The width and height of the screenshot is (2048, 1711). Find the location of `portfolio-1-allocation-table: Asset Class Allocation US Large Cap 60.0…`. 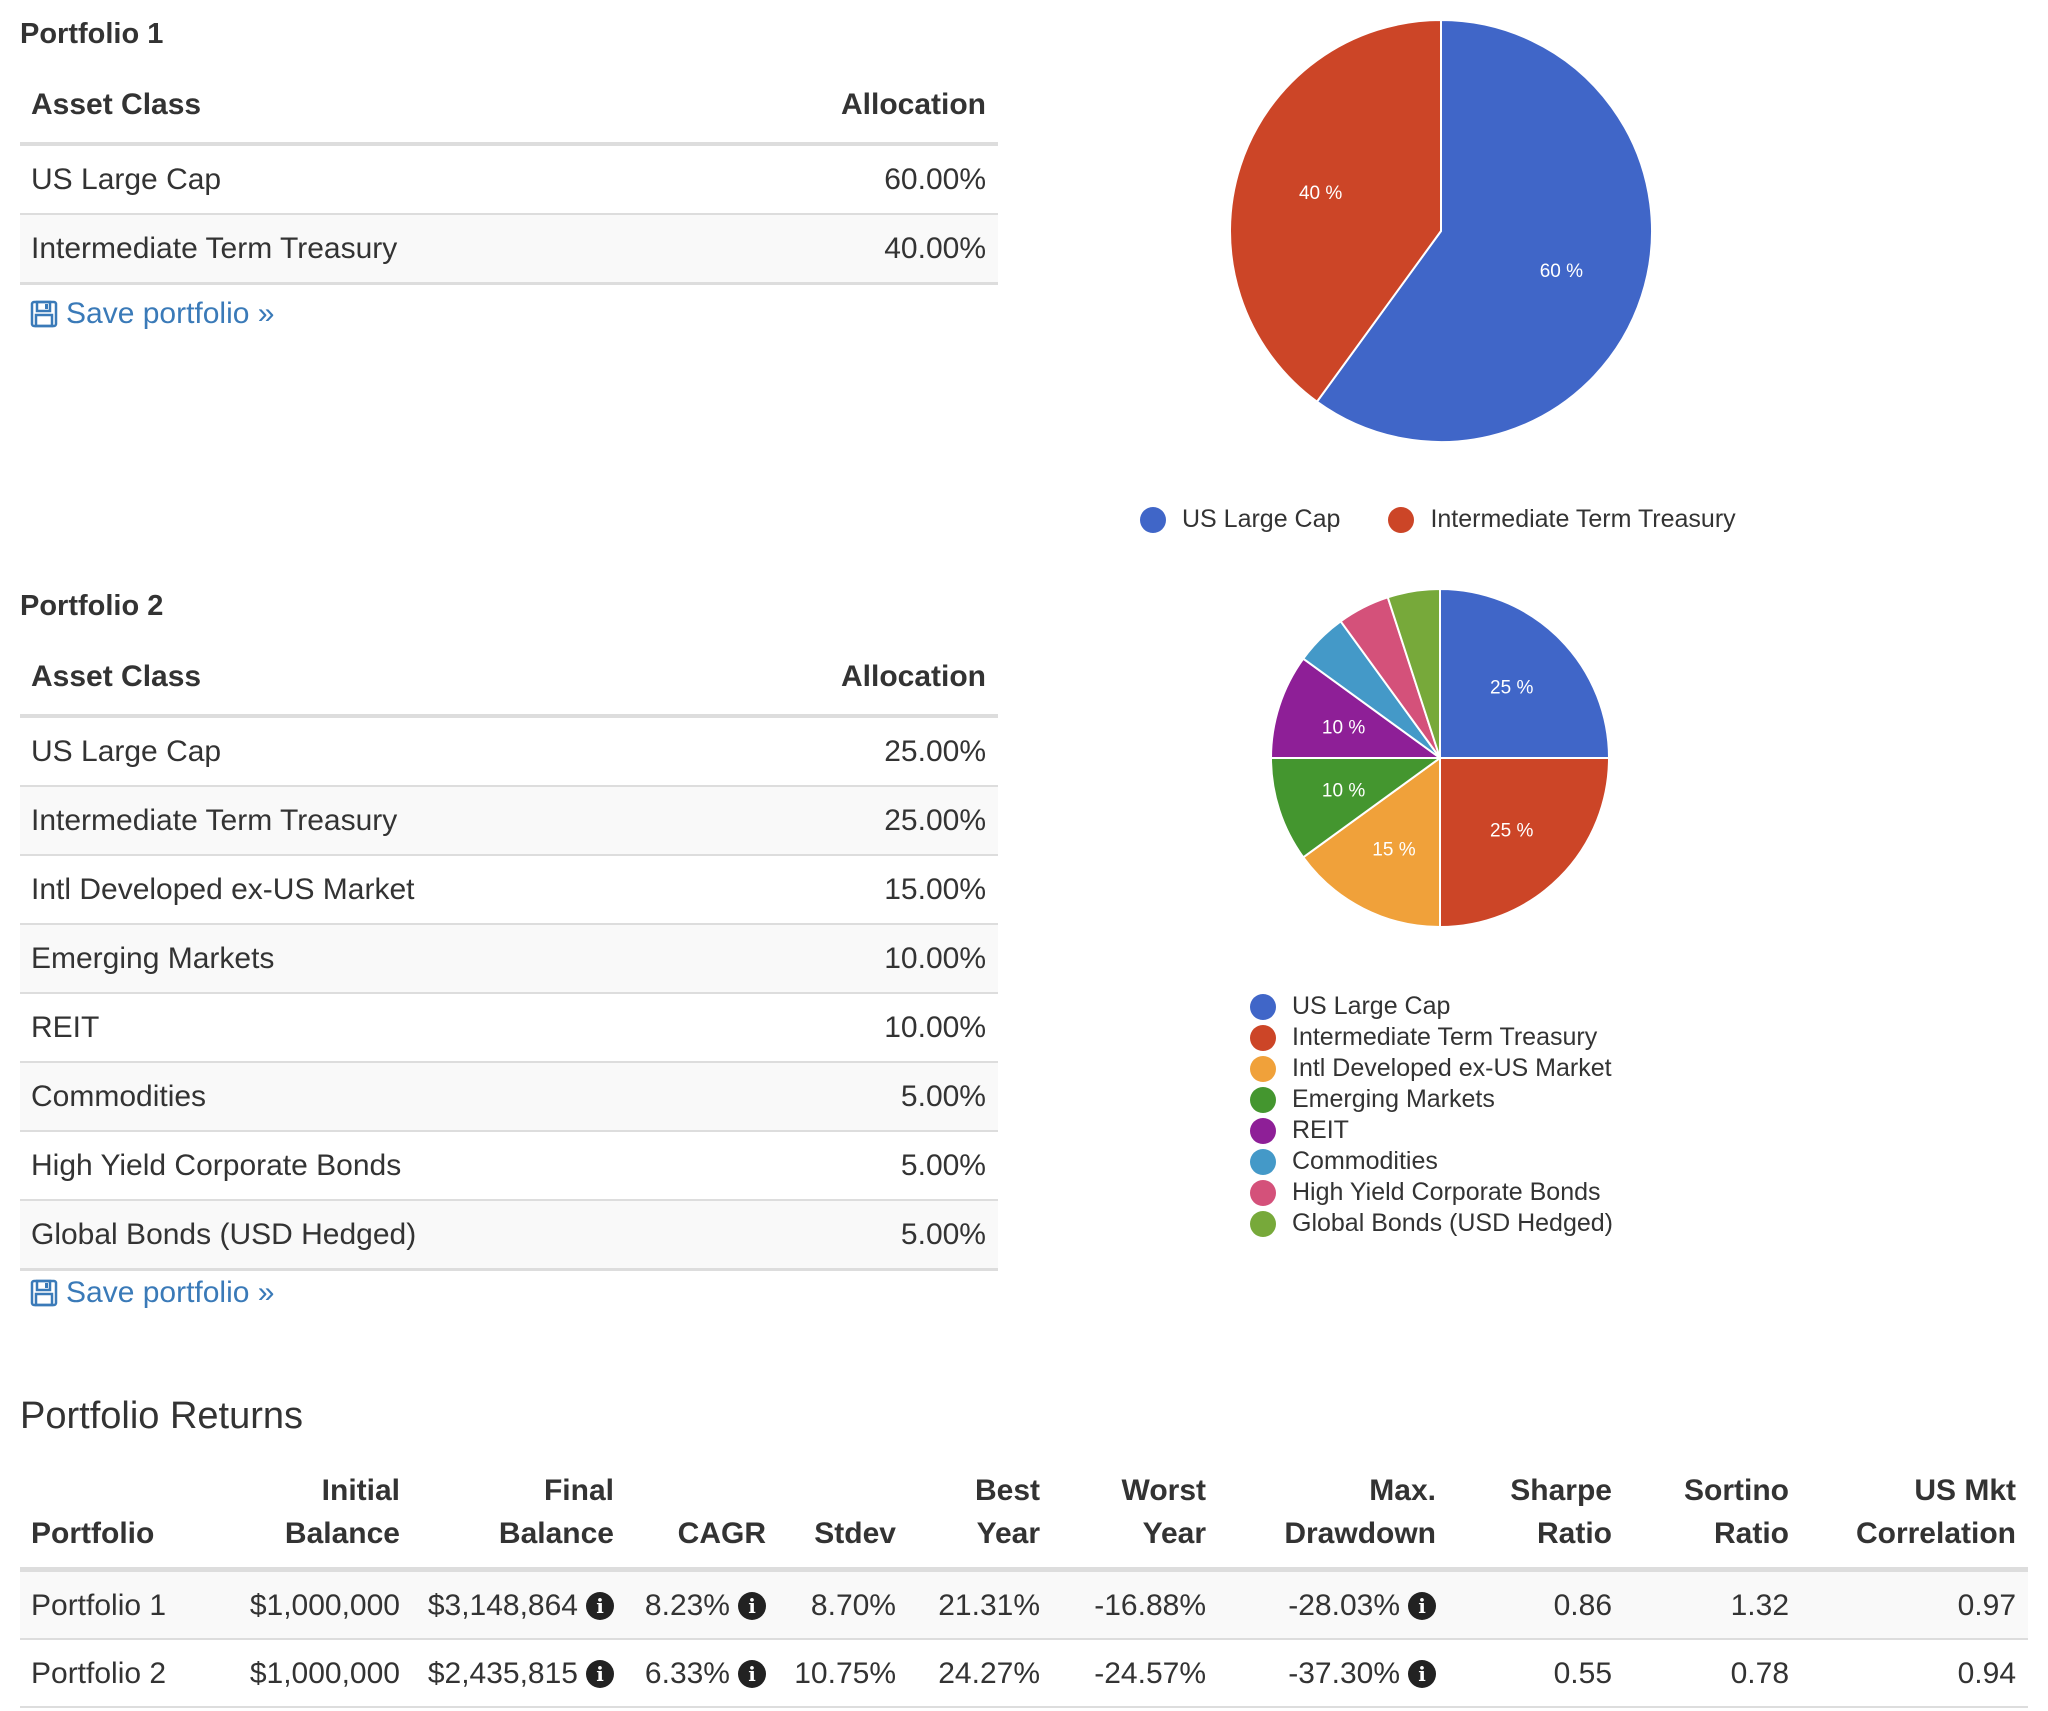

portfolio-1-allocation-table: Asset Class Allocation US Large Cap 60.0… is located at coordinates (509, 176).